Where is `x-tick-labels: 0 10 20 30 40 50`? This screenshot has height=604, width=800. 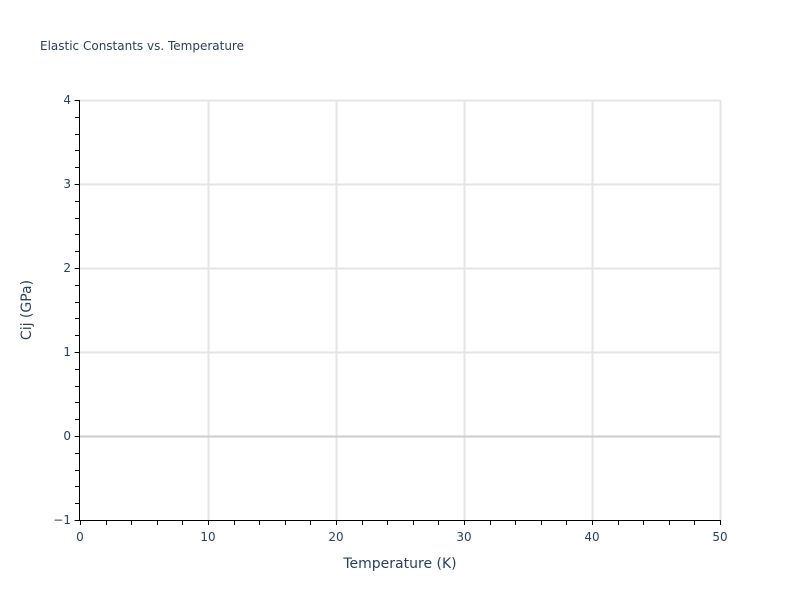 x-tick-labels: 0 10 20 30 40 50 is located at coordinates (401, 537).